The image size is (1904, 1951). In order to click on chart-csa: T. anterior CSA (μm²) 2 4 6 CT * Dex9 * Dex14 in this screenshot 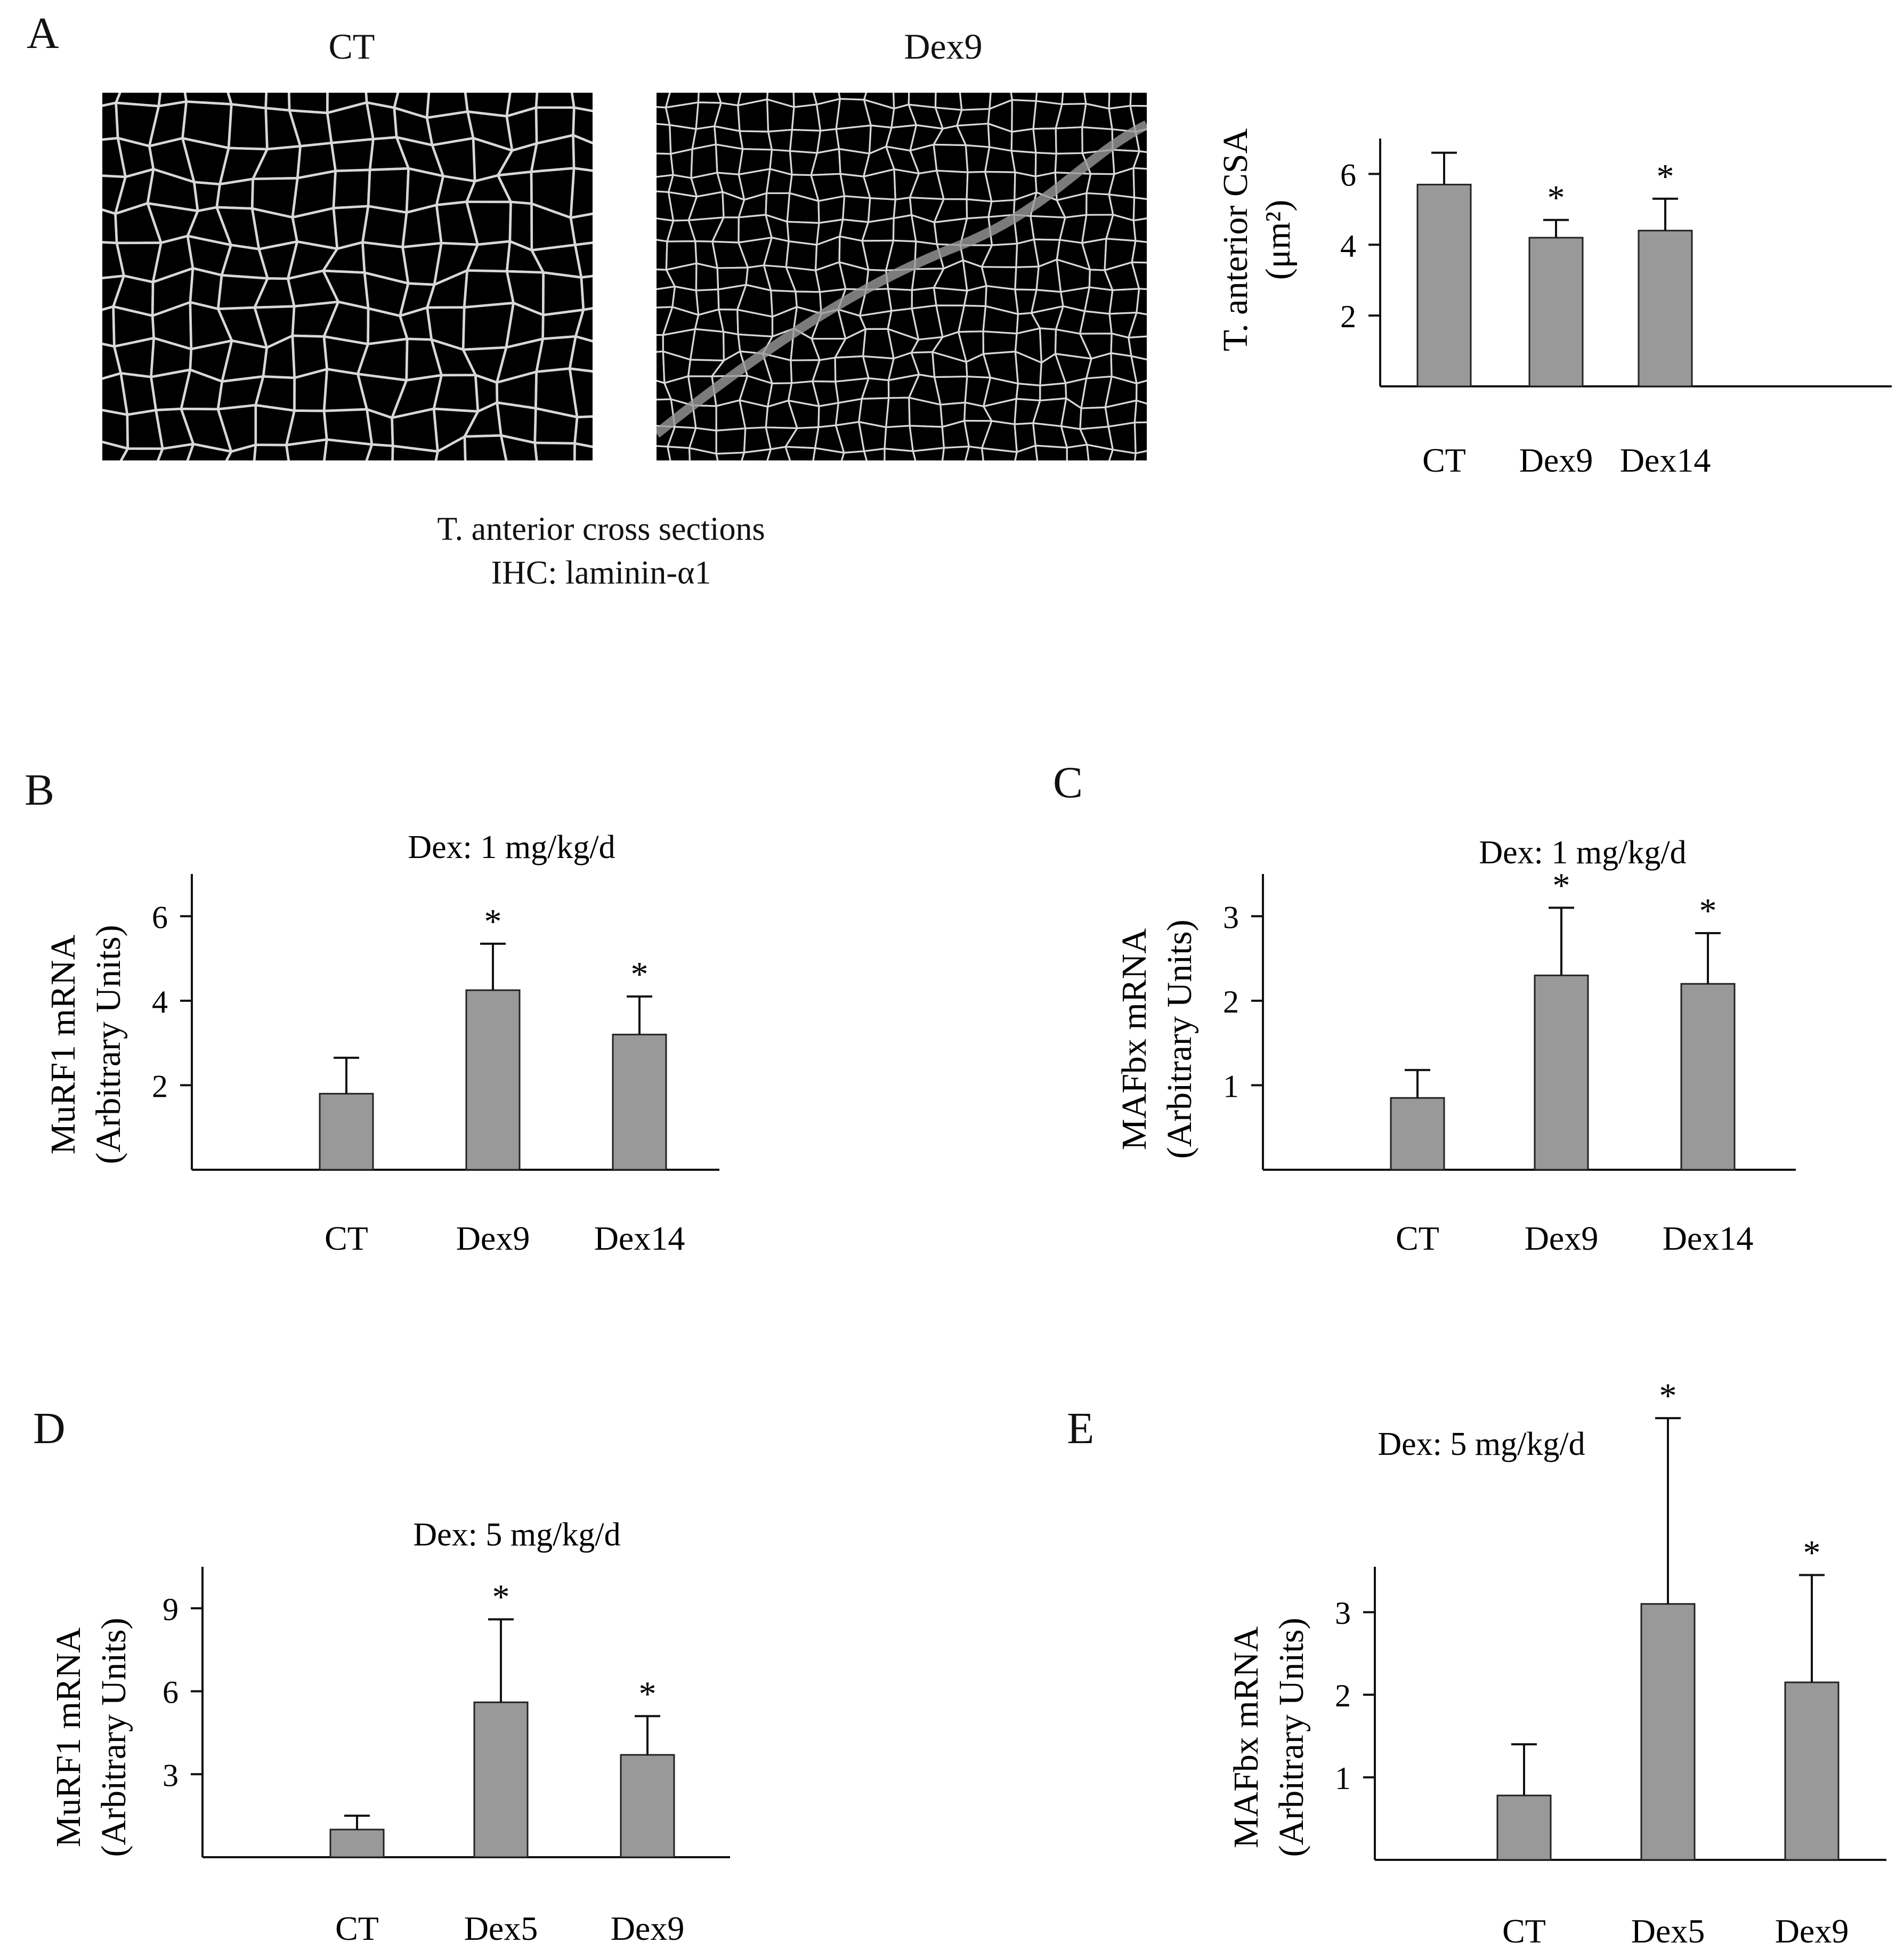, I will do `click(1554, 303)`.